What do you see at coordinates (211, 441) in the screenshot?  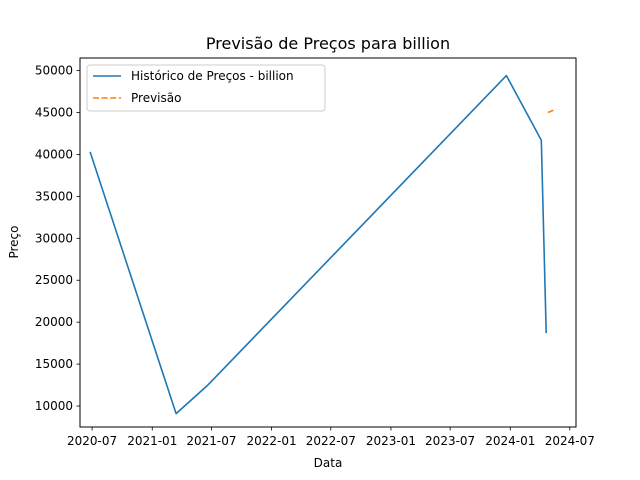 I see `x-tick-label: 2021-07` at bounding box center [211, 441].